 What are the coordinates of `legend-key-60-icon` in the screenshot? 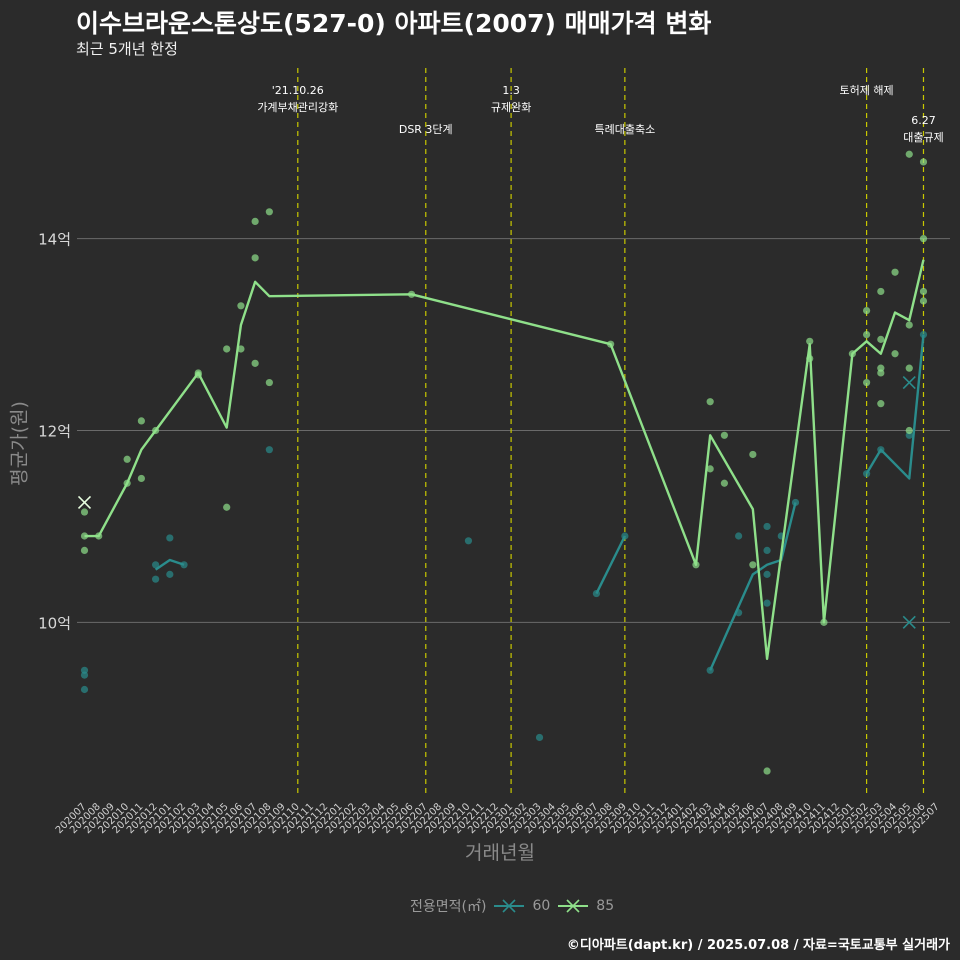 It's located at (509, 906).